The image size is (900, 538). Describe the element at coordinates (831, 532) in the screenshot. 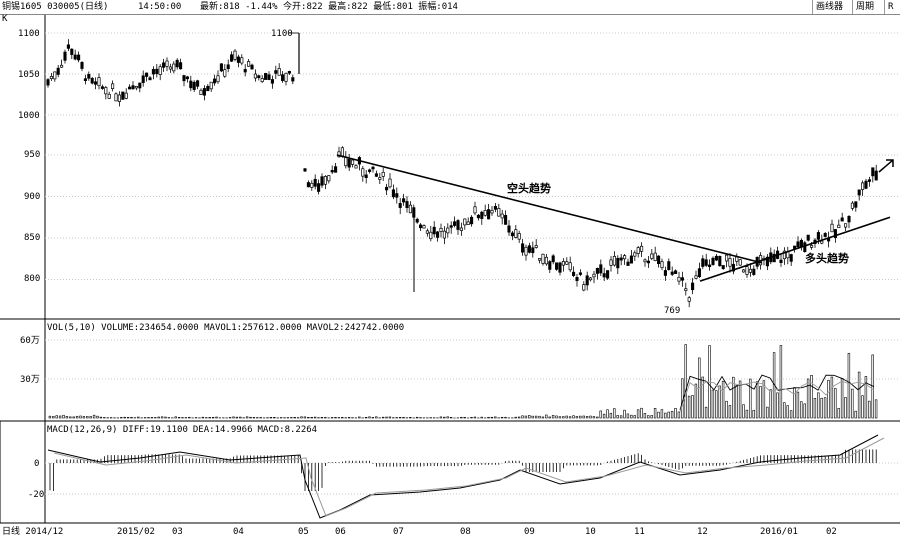

I see `xlabel-13: 02` at that location.